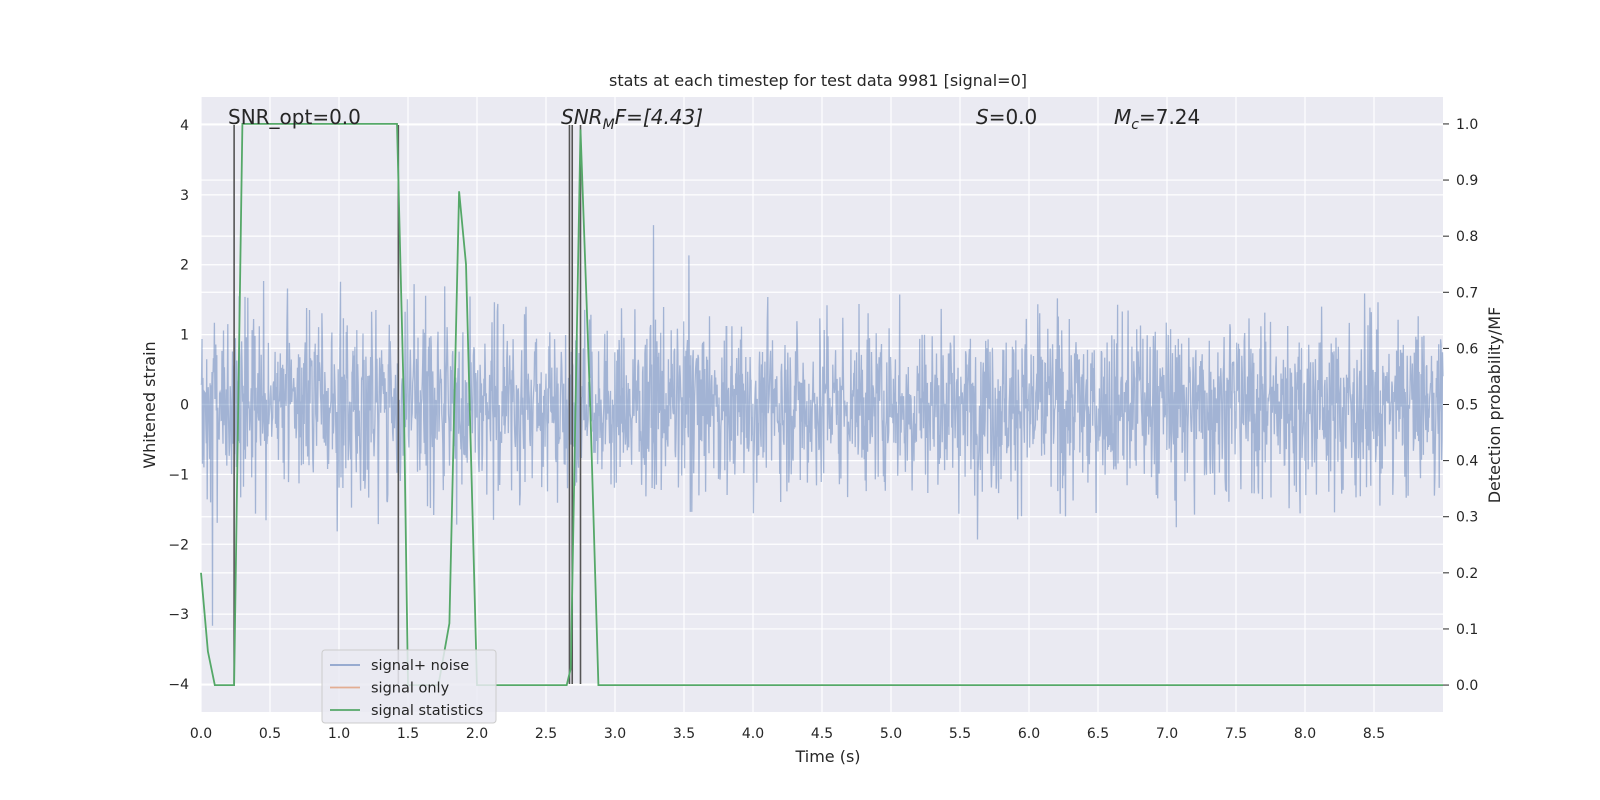 This screenshot has width=1600, height=800. What do you see at coordinates (184, 266) in the screenshot?
I see `y-tick-label: 2` at bounding box center [184, 266].